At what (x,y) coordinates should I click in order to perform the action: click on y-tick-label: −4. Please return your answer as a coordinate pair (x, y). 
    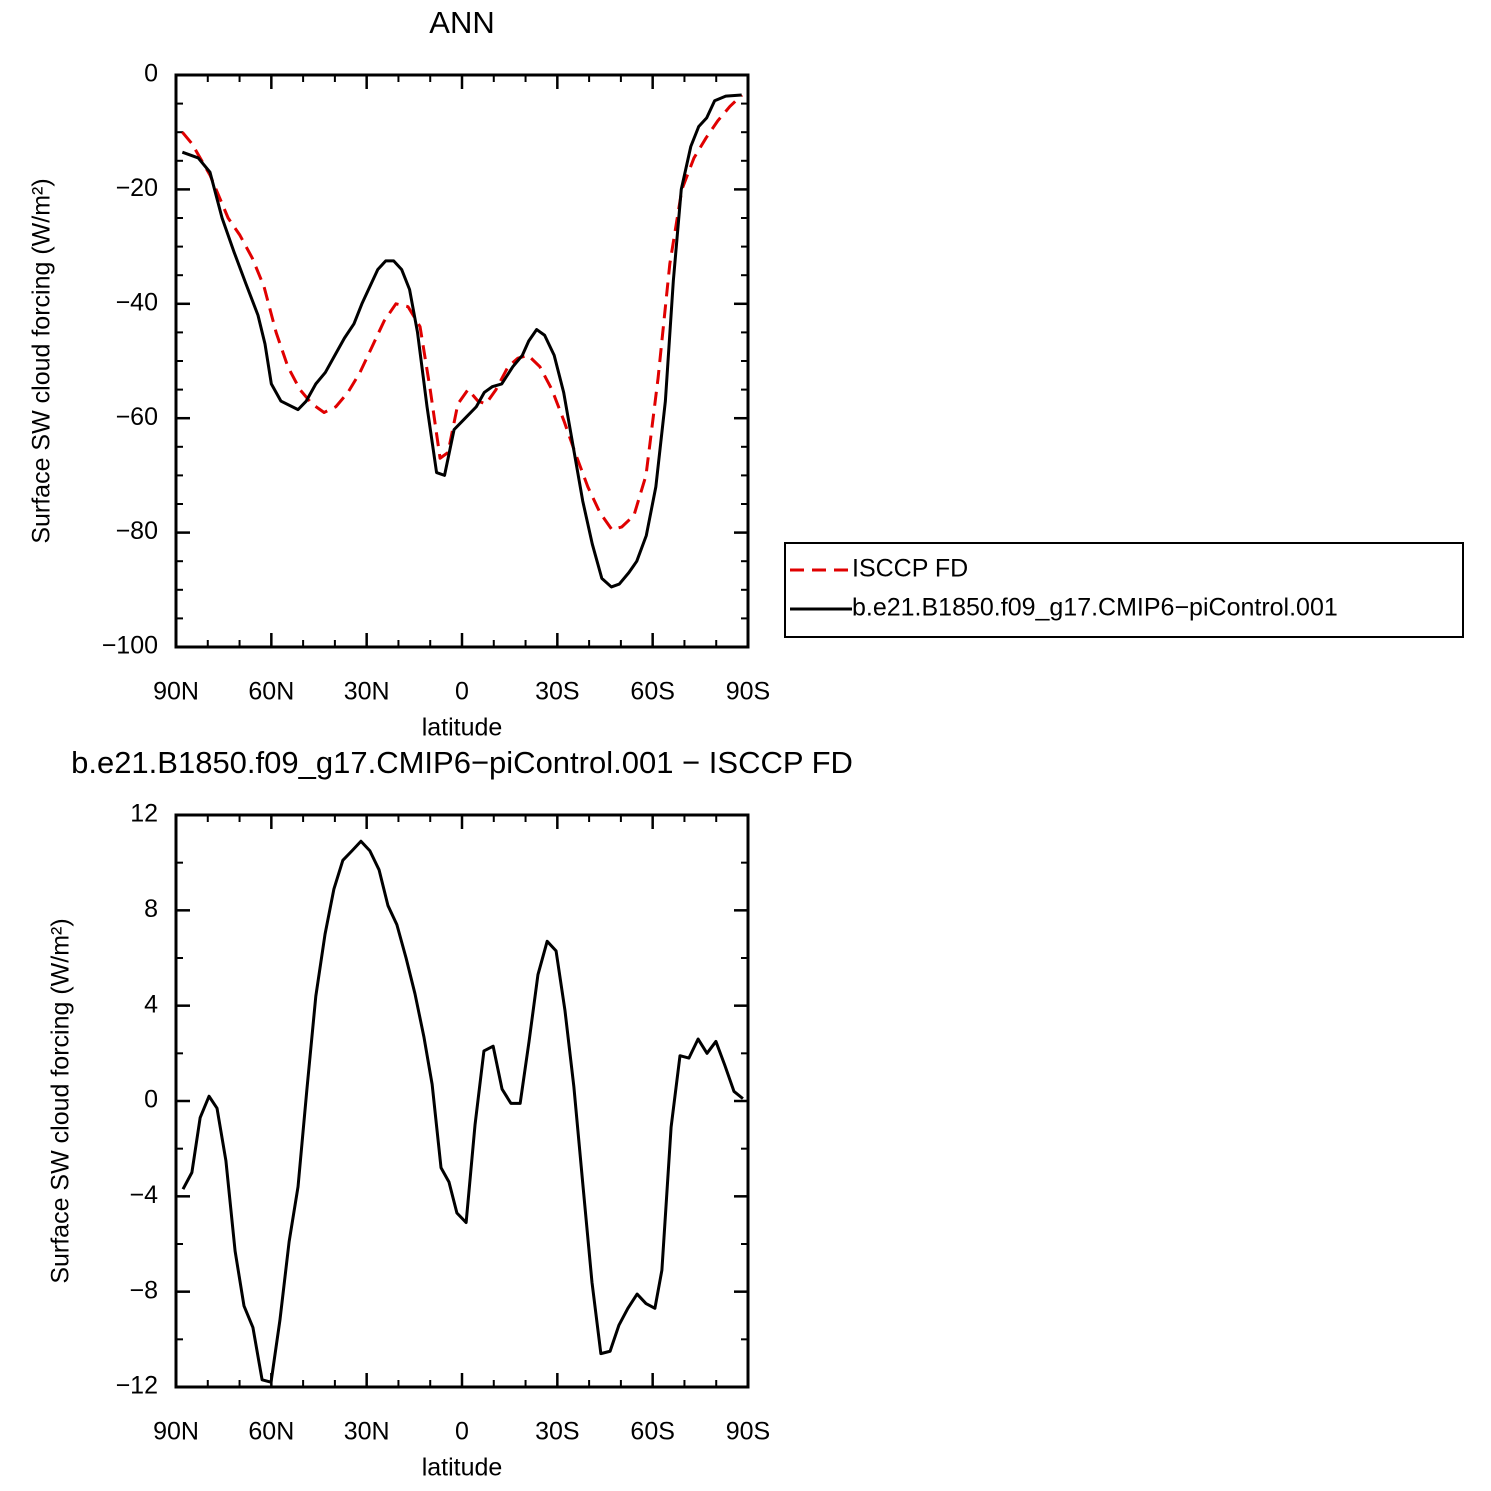
    Looking at the image, I should click on (143, 1195).